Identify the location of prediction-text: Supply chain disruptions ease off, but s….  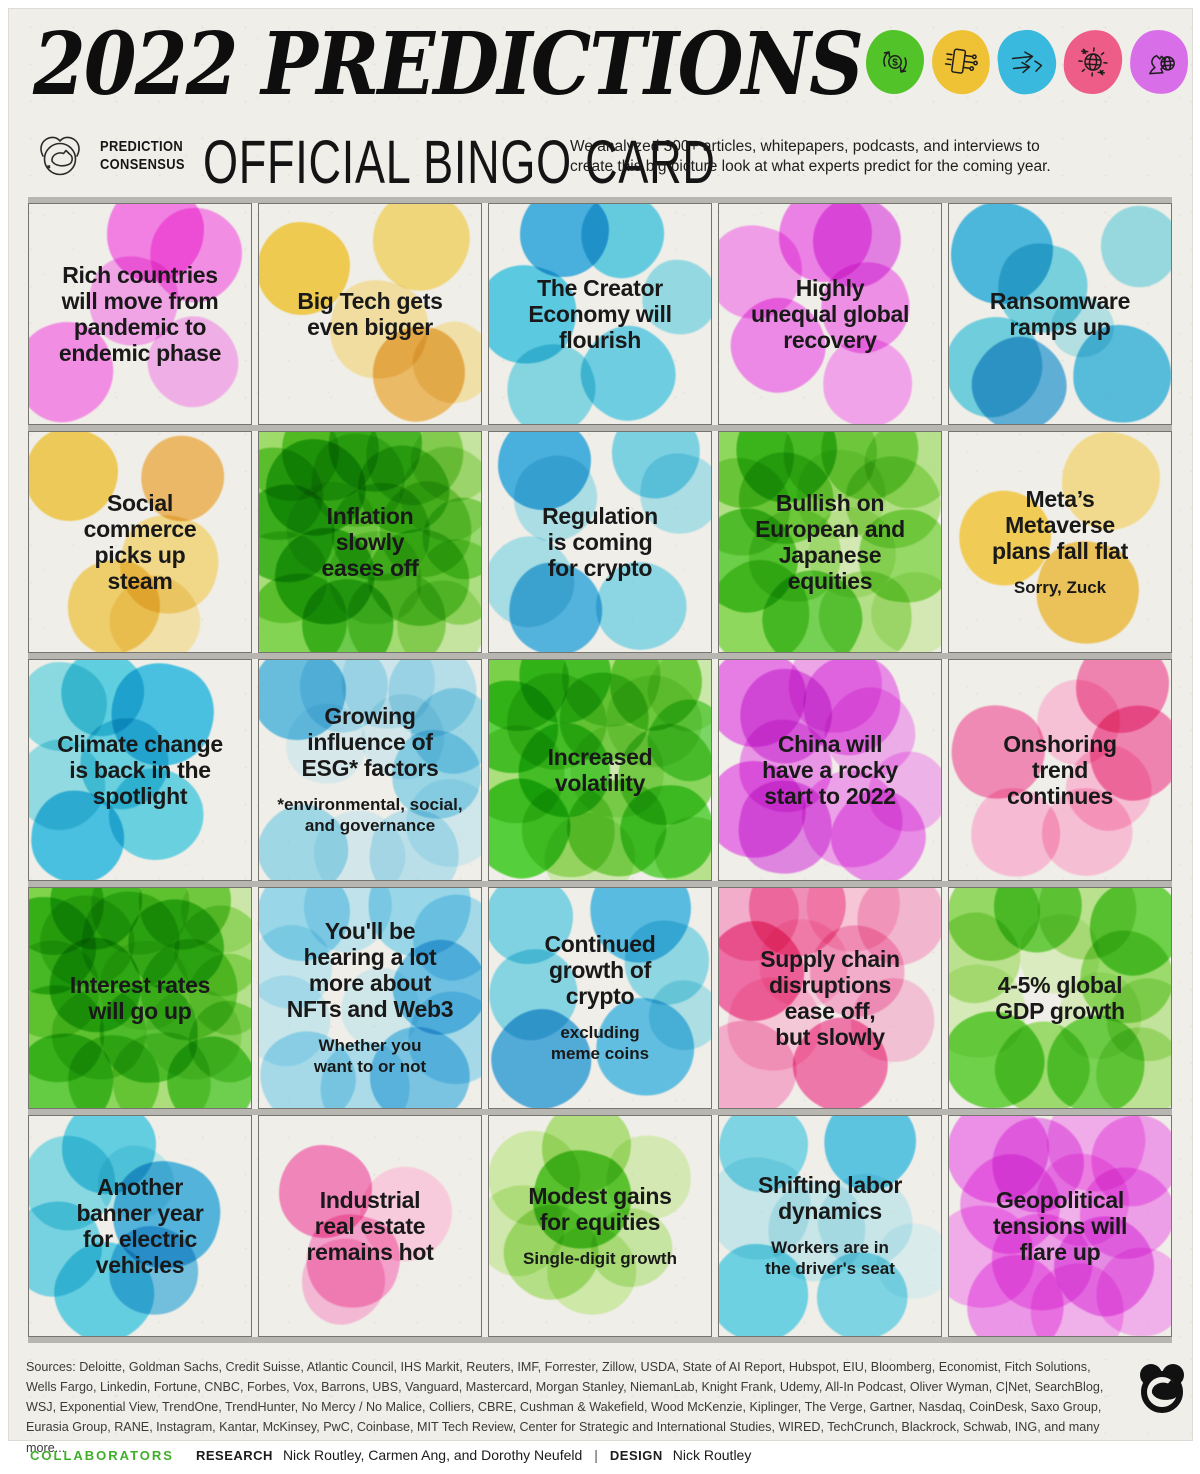
(830, 998).